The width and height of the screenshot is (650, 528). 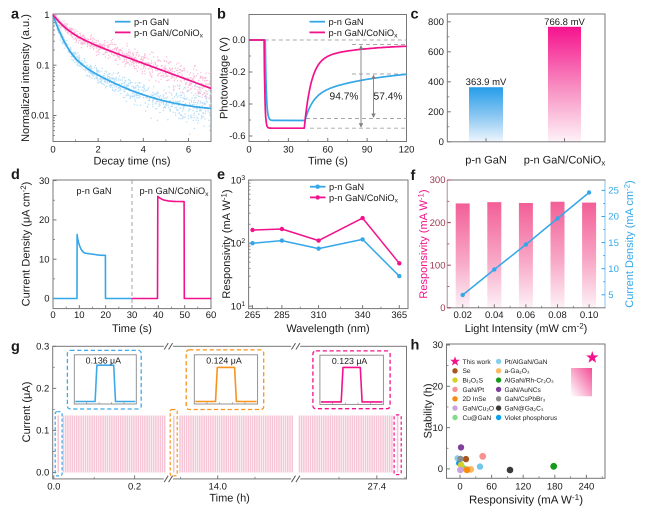 What do you see at coordinates (477, 418) in the screenshot?
I see `svg-text: Cu@GaN` at bounding box center [477, 418].